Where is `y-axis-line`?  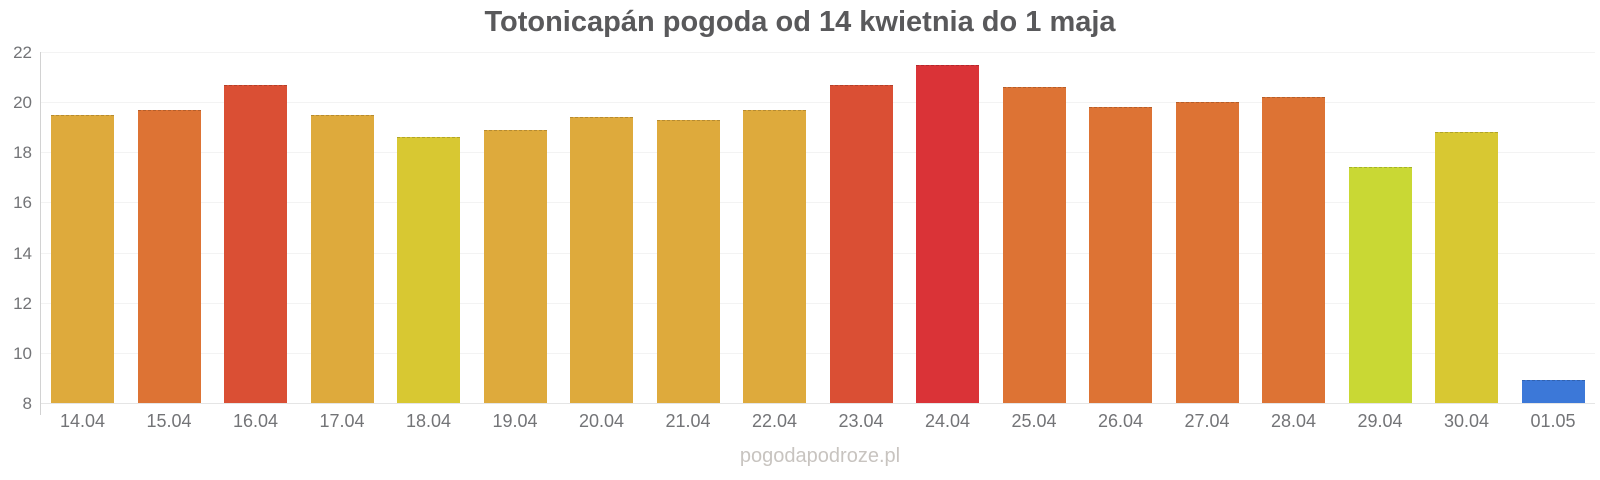
y-axis-line is located at coordinates (40, 233).